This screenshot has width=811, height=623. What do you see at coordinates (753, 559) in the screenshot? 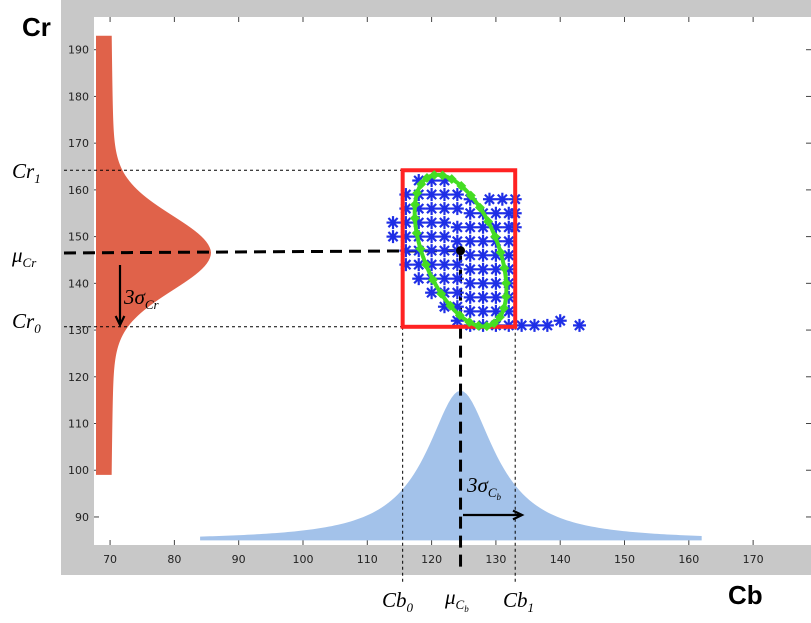
I see `x-tick-label: 170` at bounding box center [753, 559].